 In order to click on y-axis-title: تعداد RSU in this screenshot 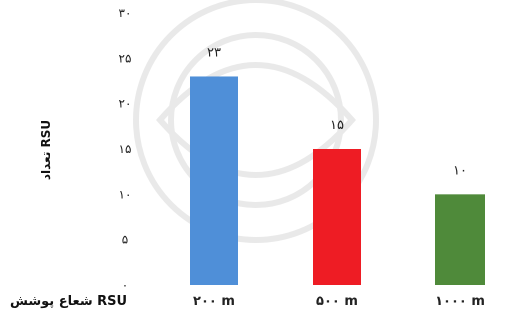, I will do `click(46, 150)`.